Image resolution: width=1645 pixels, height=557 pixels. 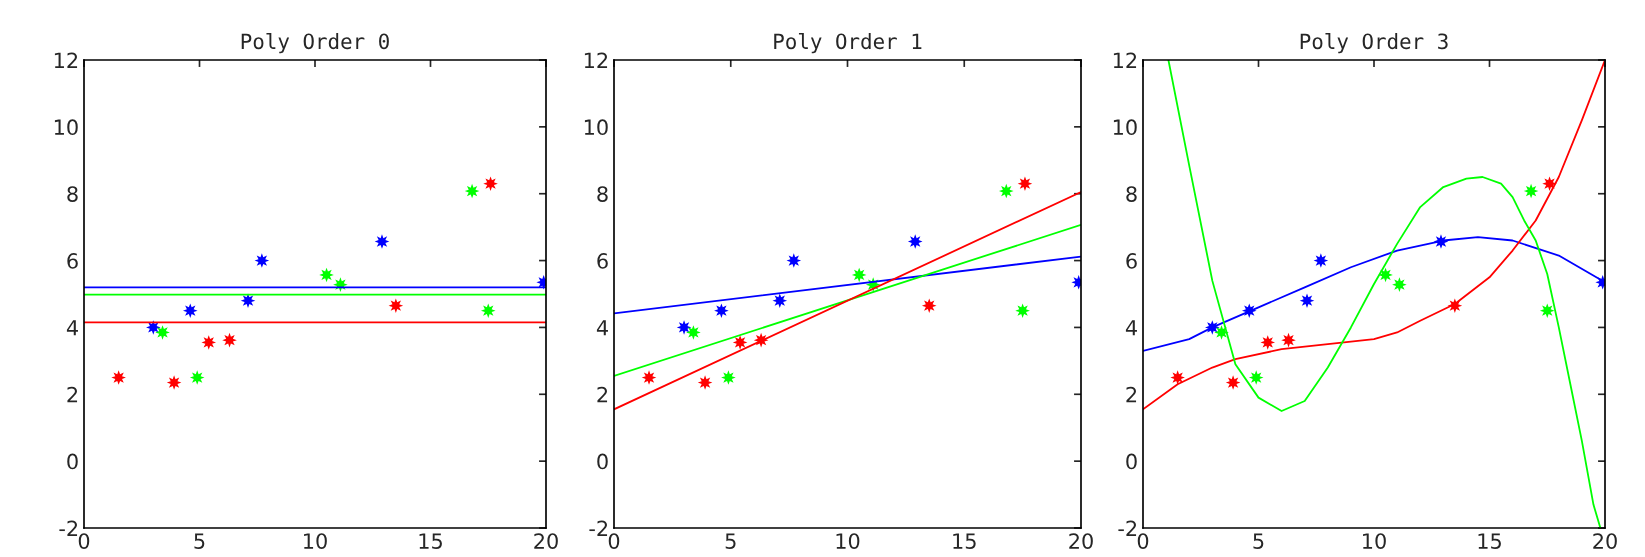 What do you see at coordinates (848, 43) in the screenshot?
I see `chart-title: Poly Order 1` at bounding box center [848, 43].